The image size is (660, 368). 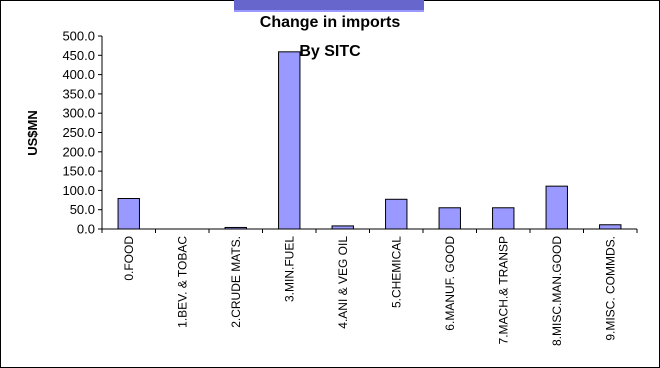 I want to click on x-tick-label: 7.MACH.& TRANSP, so click(x=503, y=290).